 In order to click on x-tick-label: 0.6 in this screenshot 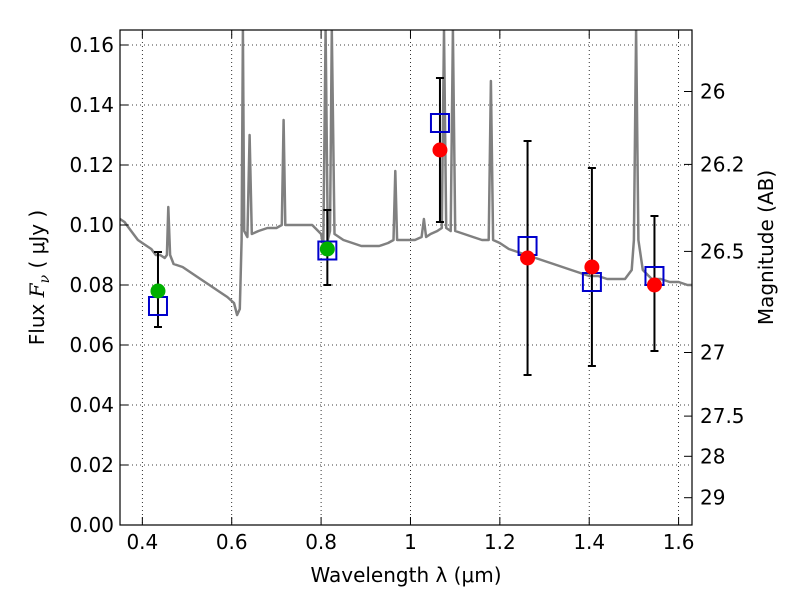, I will do `click(232, 542)`.